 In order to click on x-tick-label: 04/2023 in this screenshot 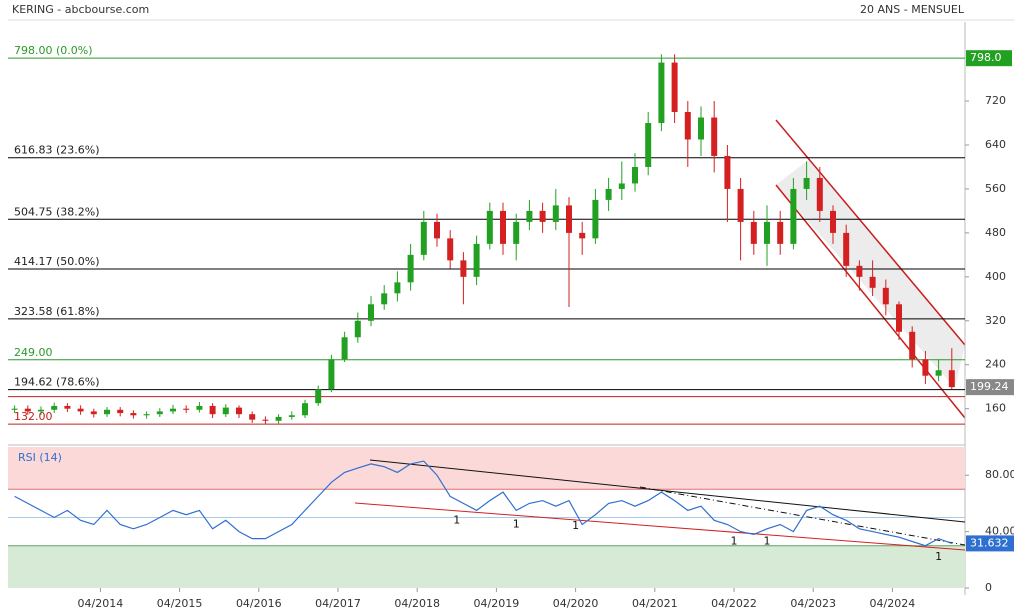, I will do `click(813, 603)`.